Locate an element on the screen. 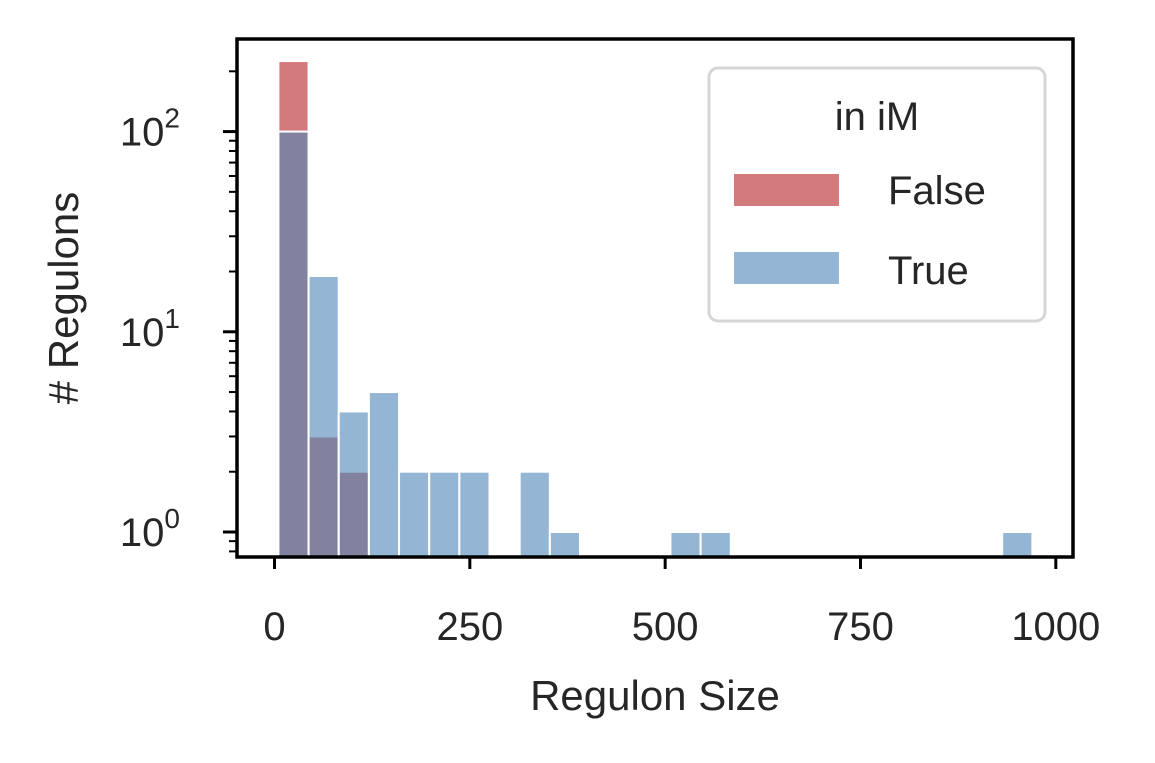  legend-title: in iM is located at coordinates (877, 117).